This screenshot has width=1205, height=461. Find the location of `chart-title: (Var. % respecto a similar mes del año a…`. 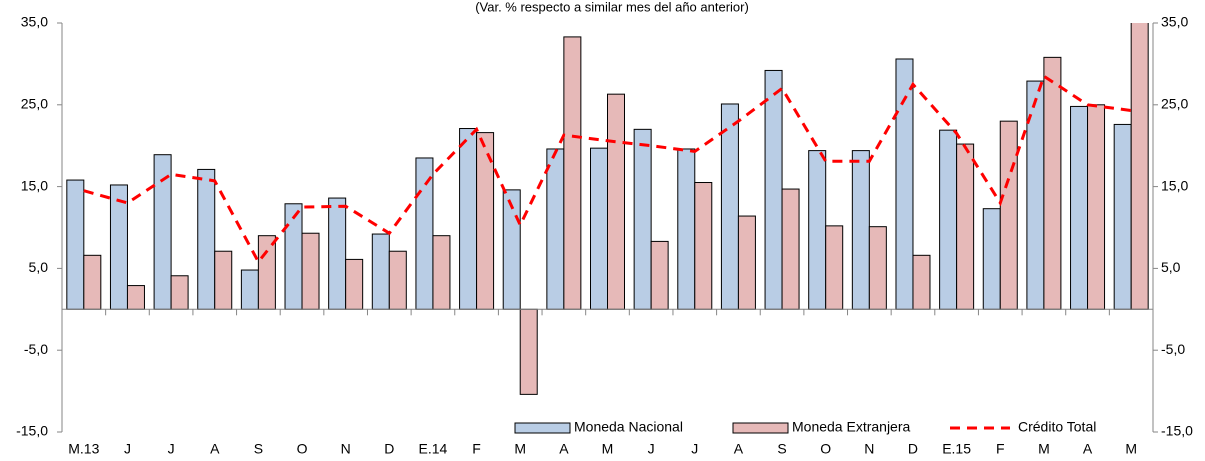

chart-title: (Var. % respecto a similar mes del año a… is located at coordinates (612, 7).